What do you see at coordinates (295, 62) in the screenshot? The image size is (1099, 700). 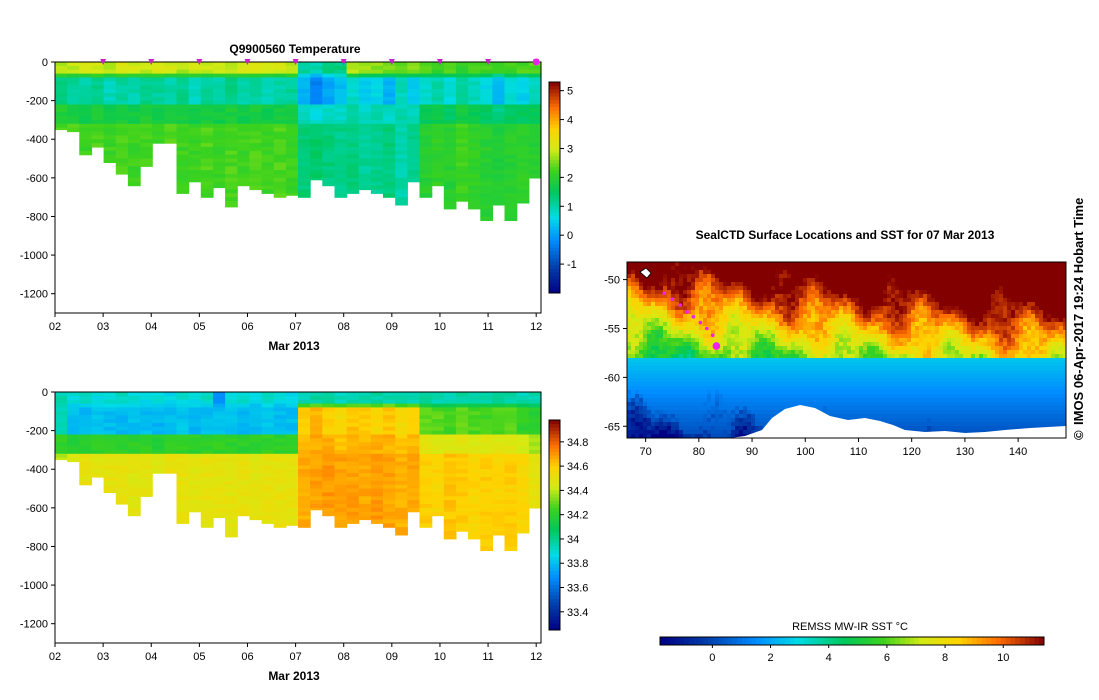 I see `profile-marker` at bounding box center [295, 62].